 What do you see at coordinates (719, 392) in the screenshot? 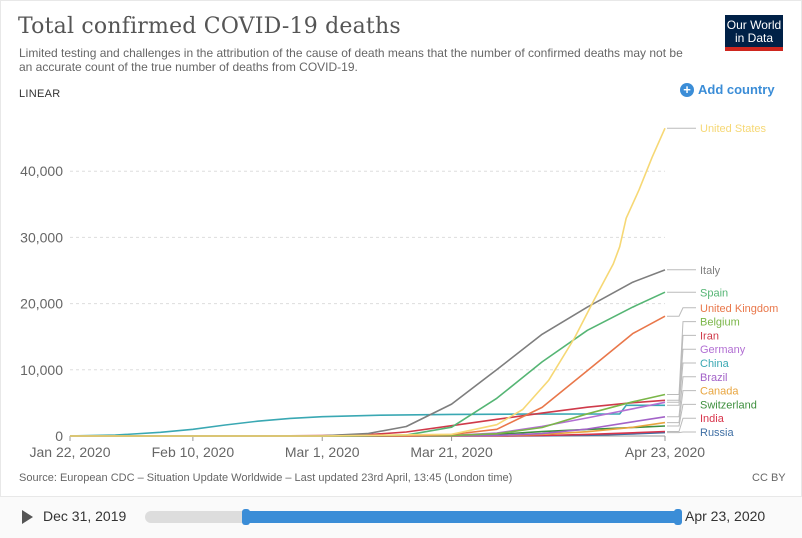
I see `series-label-canada: Canada` at bounding box center [719, 392].